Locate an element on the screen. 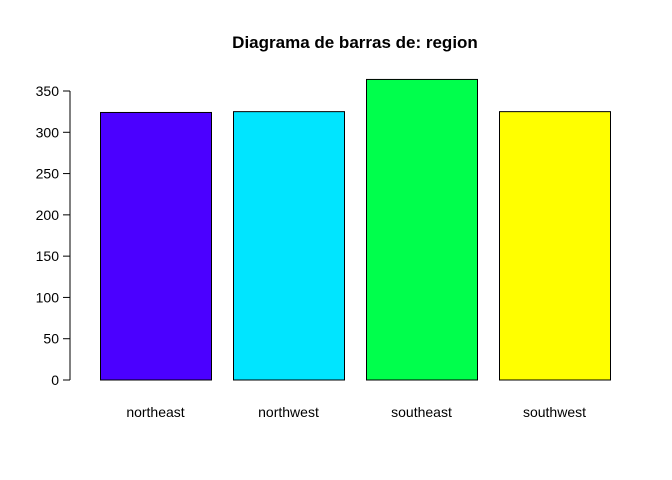  x-category-label: southeast is located at coordinates (421, 412).